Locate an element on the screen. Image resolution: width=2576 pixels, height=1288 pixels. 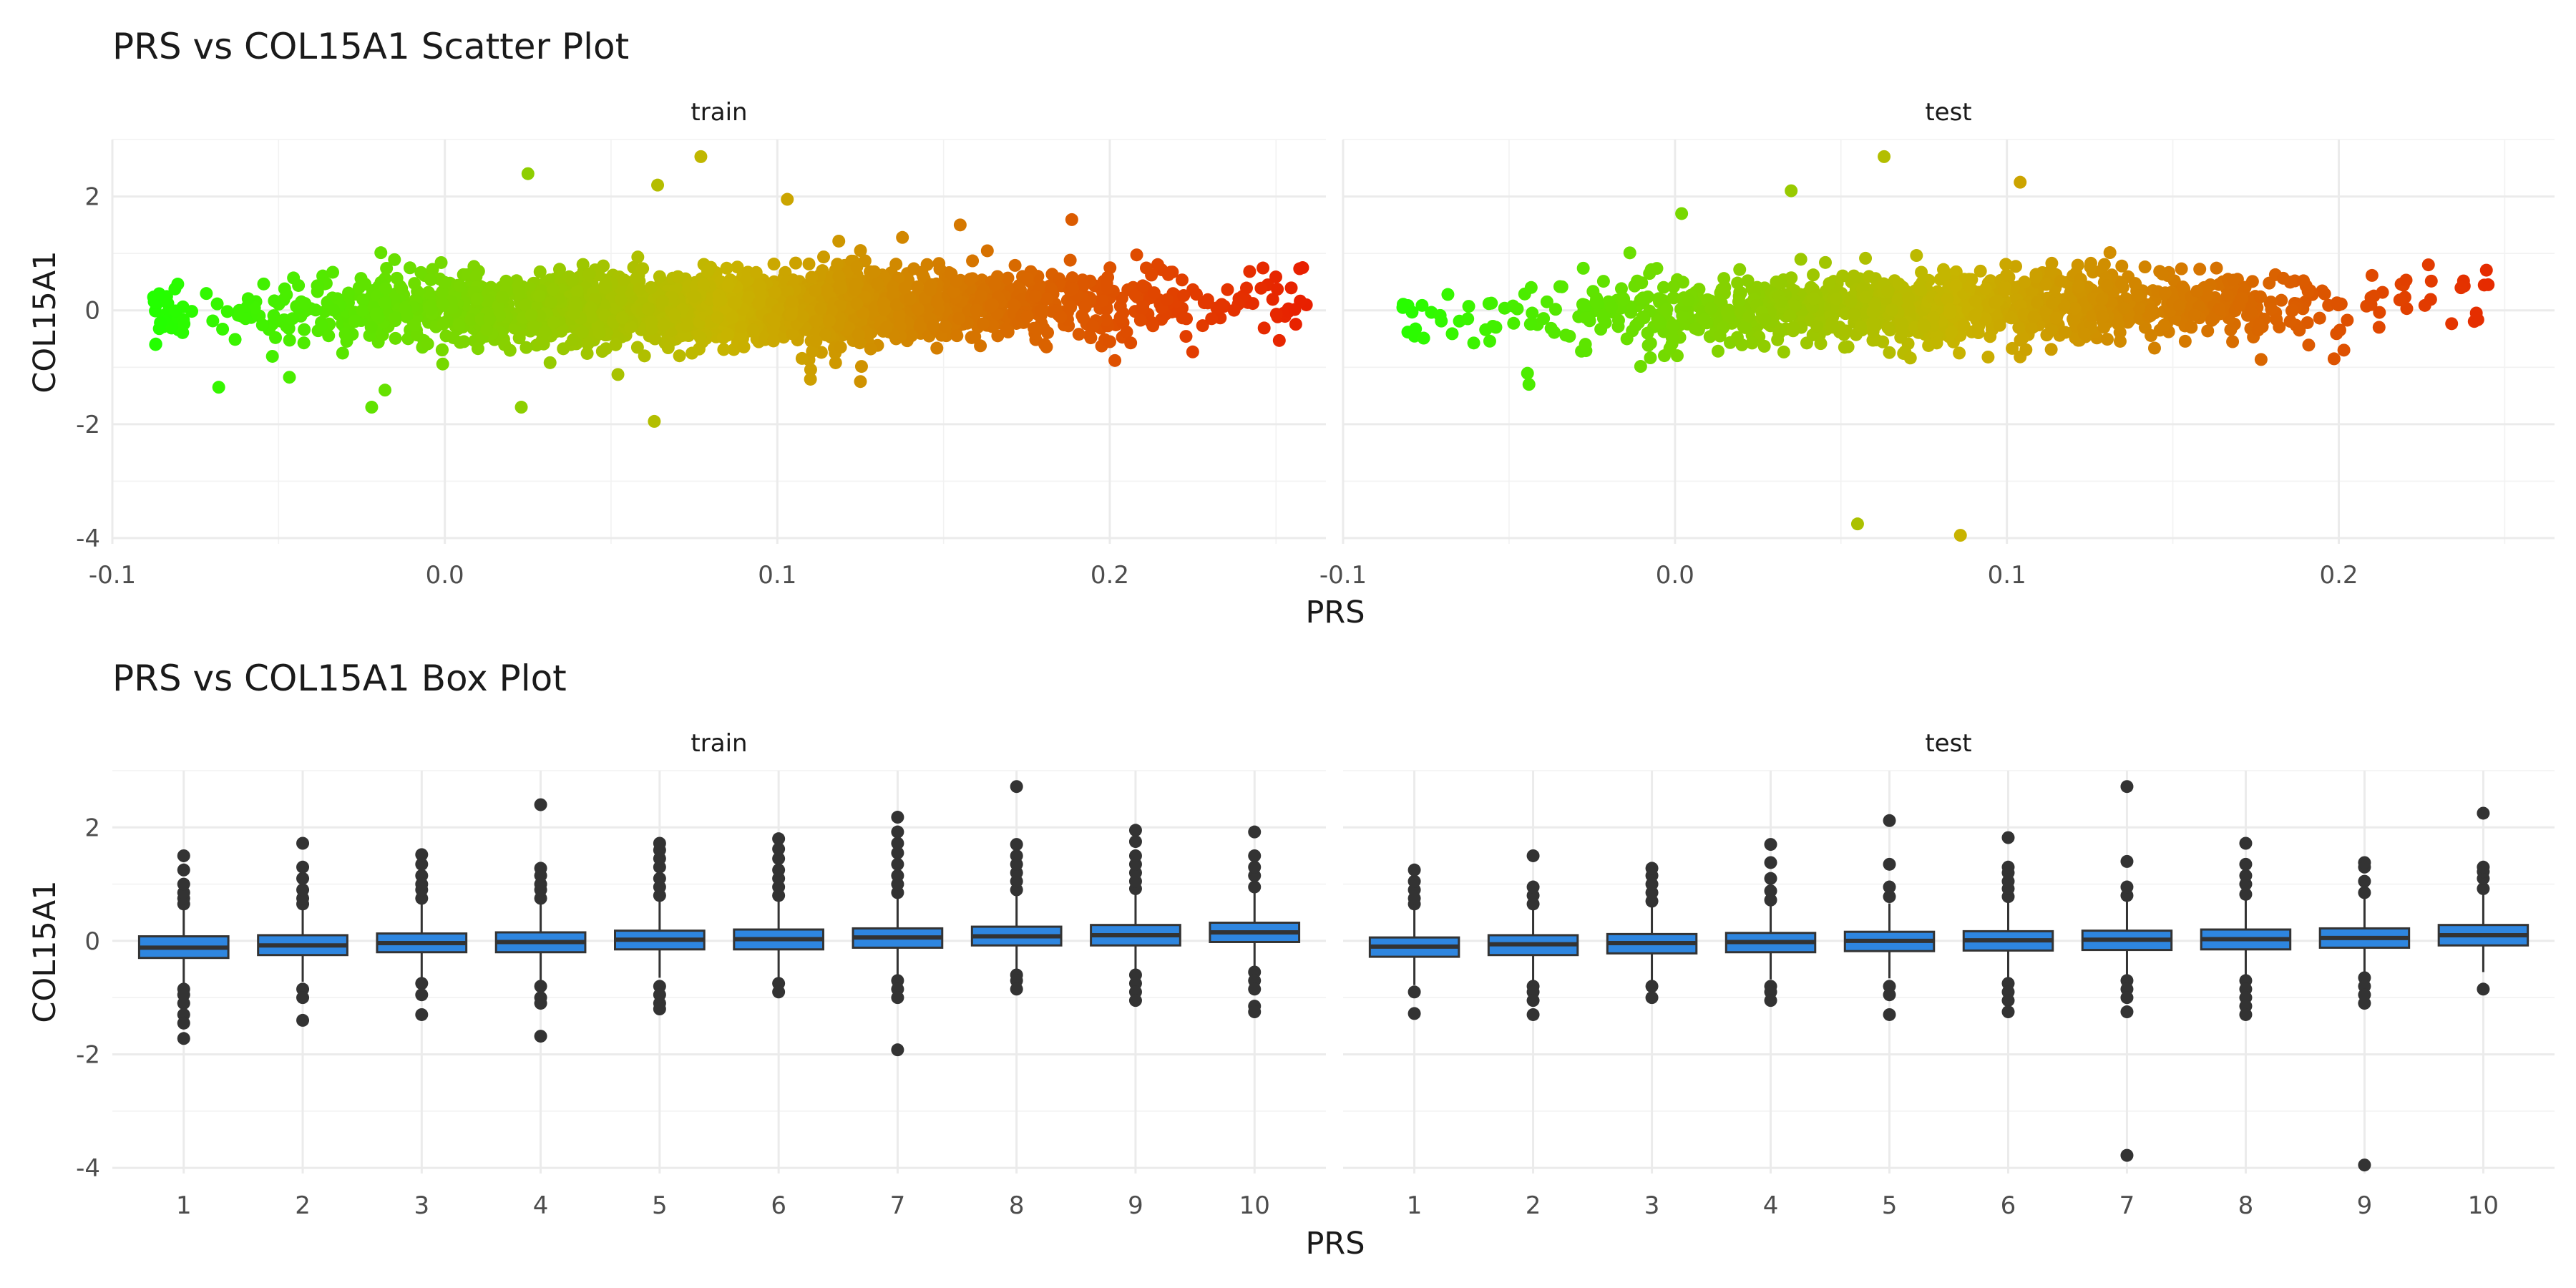
scatter-y-tick-label: 2 is located at coordinates (92, 197).